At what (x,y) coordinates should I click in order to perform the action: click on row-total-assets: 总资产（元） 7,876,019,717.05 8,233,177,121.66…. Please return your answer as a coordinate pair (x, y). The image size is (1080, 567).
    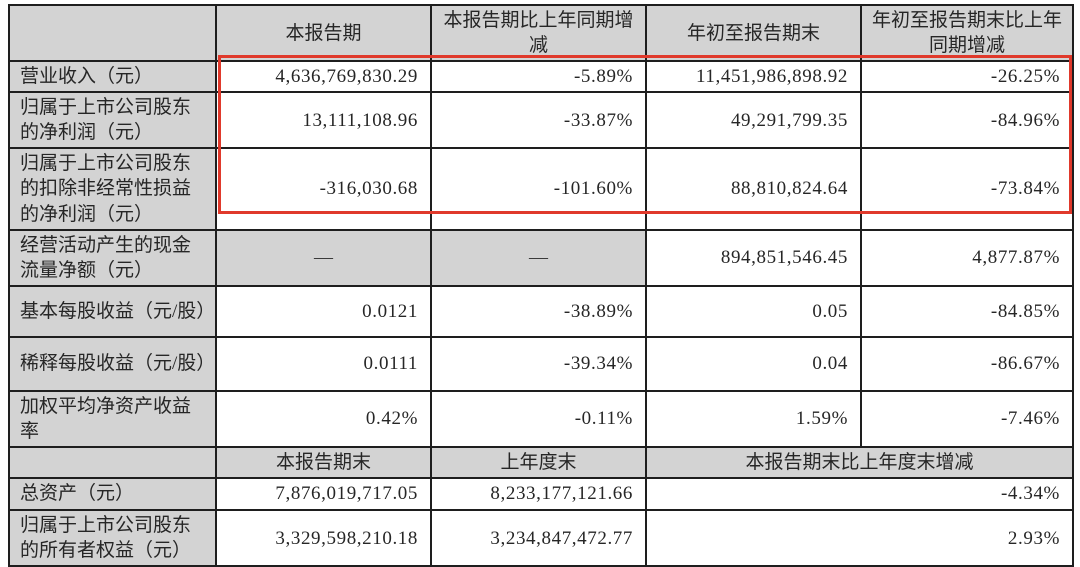
    Looking at the image, I should click on (541, 494).